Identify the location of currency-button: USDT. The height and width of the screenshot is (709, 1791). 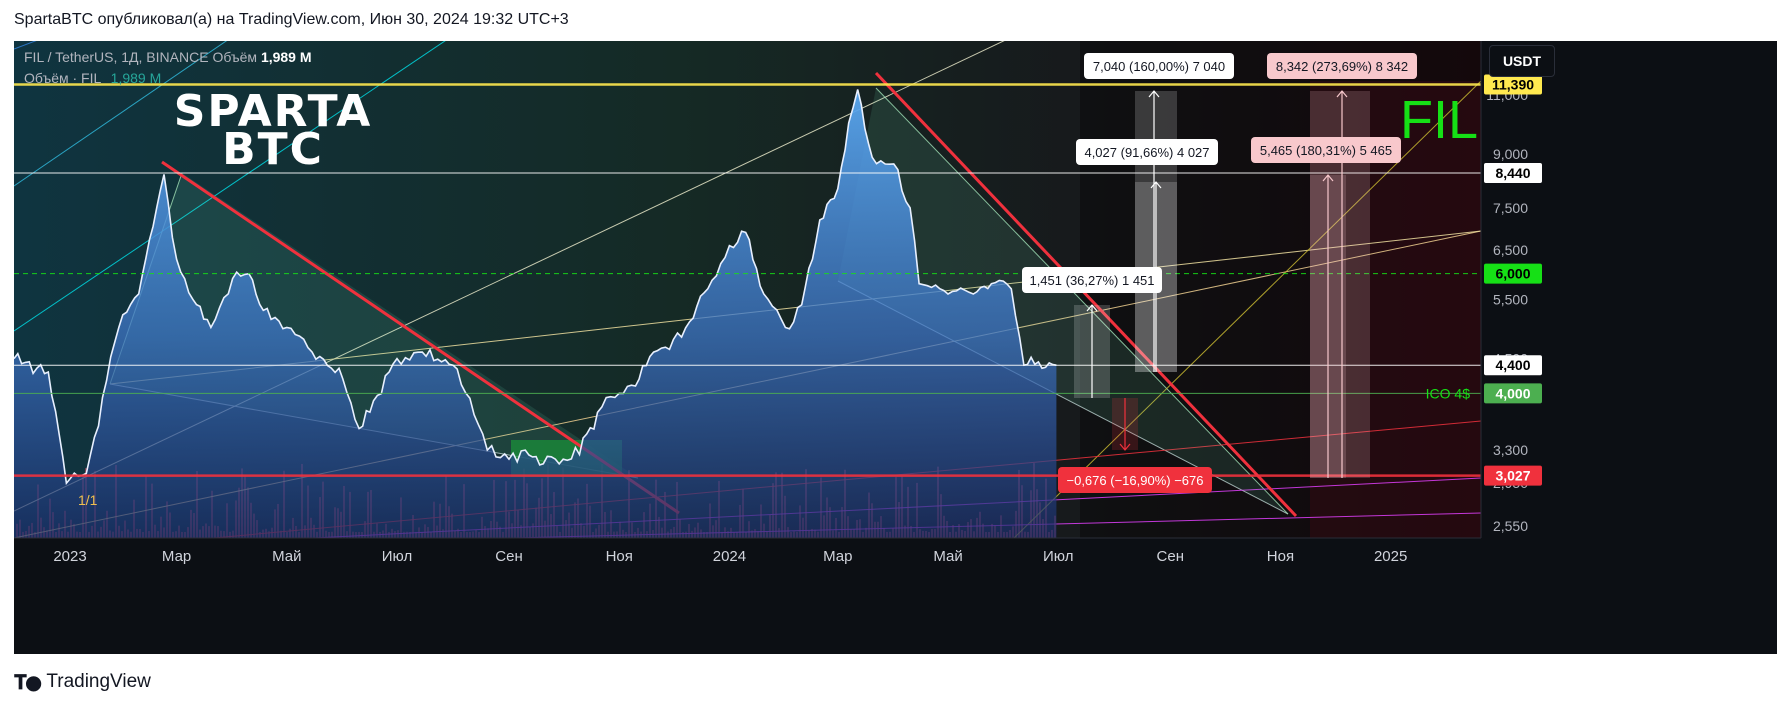
(1522, 61).